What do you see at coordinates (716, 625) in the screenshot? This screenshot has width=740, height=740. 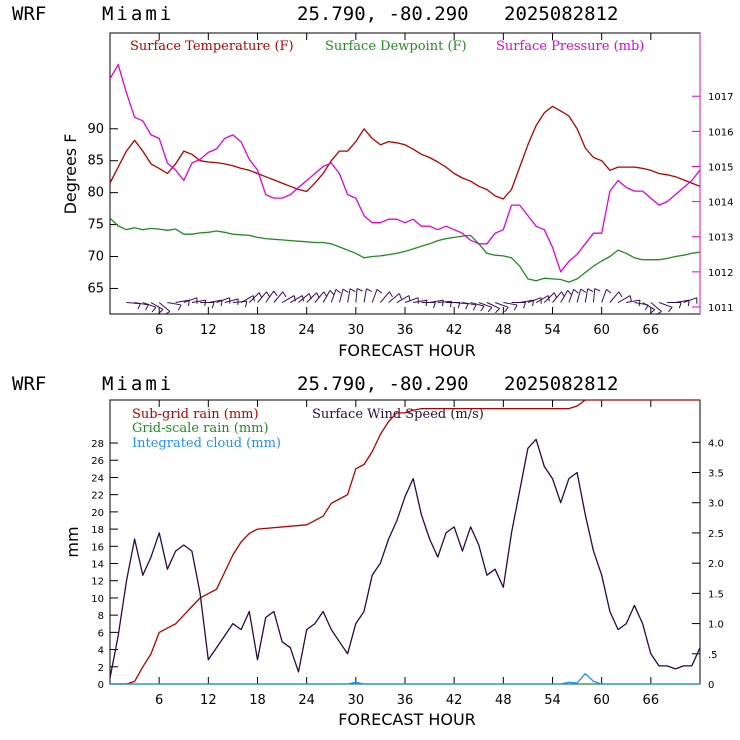 I see `y2-tick-label: 1.0` at bounding box center [716, 625].